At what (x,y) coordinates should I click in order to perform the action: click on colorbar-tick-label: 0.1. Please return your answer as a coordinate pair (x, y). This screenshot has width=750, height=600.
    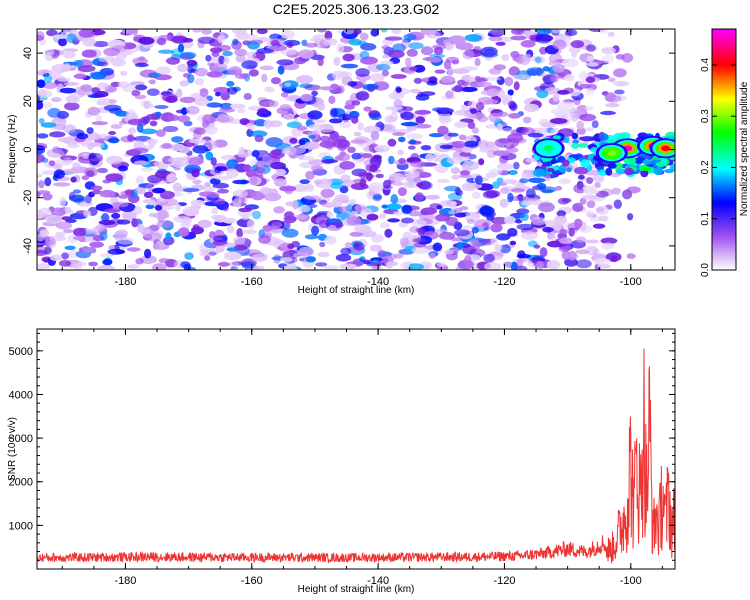
    Looking at the image, I should click on (705, 218).